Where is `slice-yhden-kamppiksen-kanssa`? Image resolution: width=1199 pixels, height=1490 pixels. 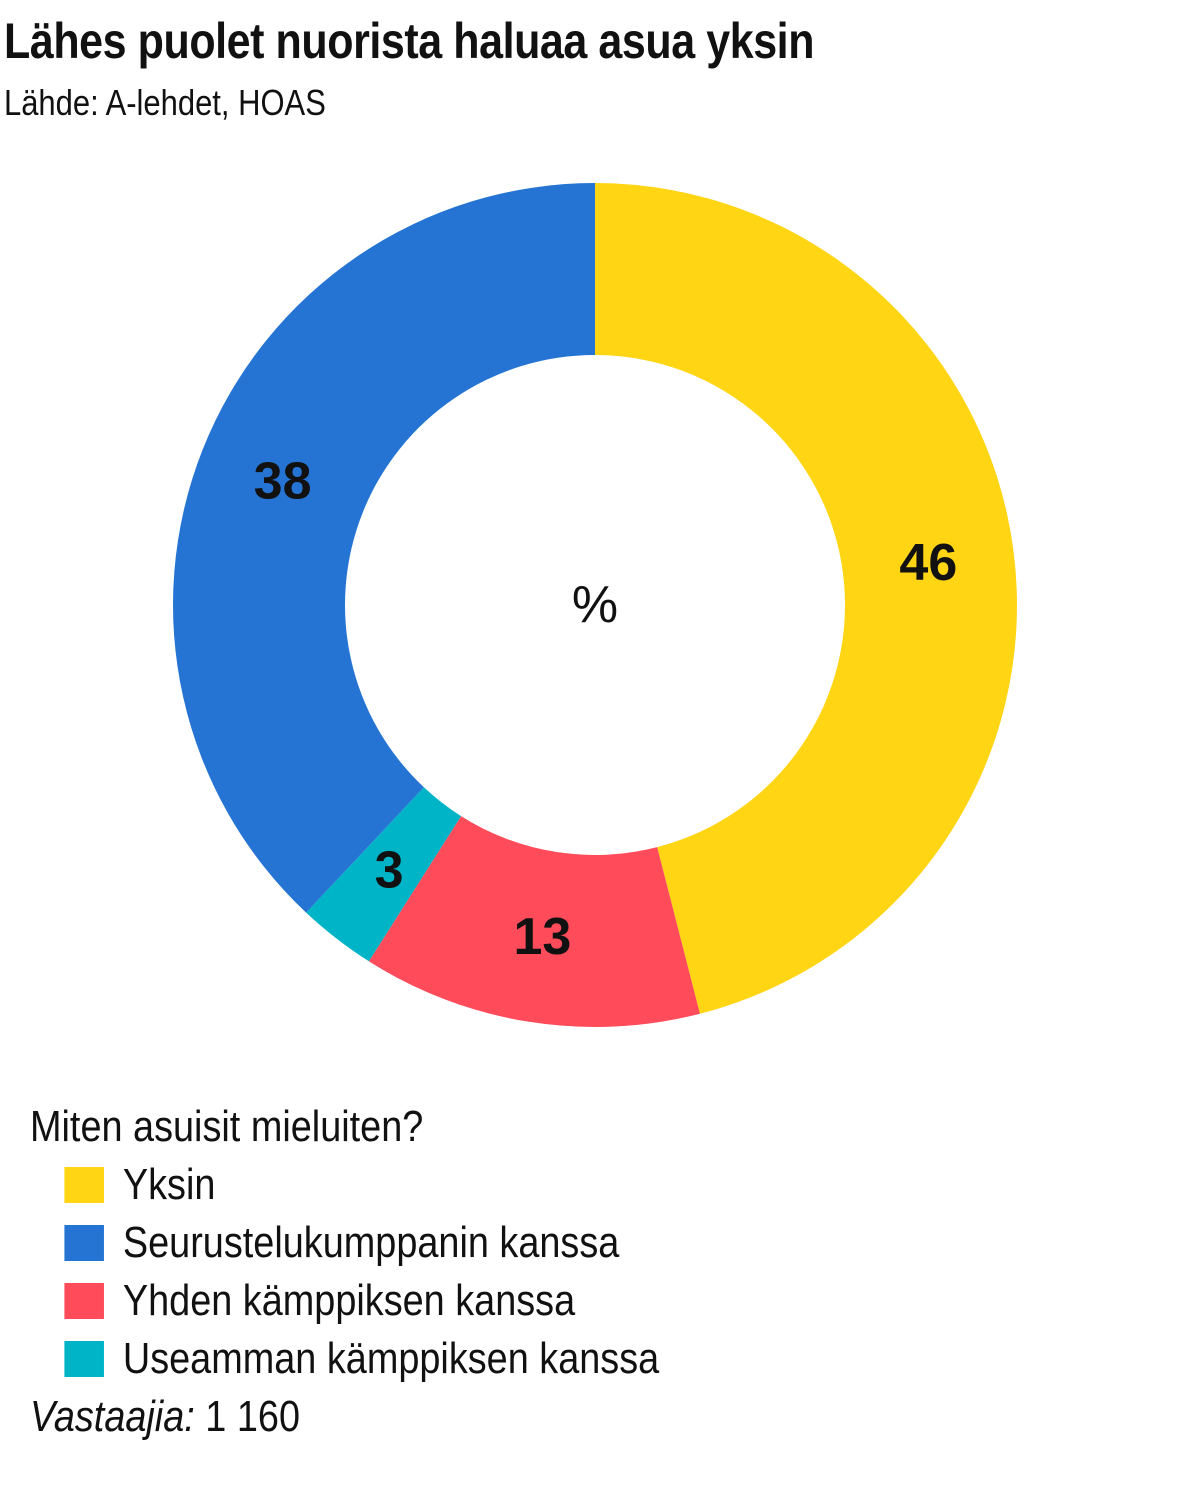
slice-yhden-kamppiksen-kanssa is located at coordinates (534, 921).